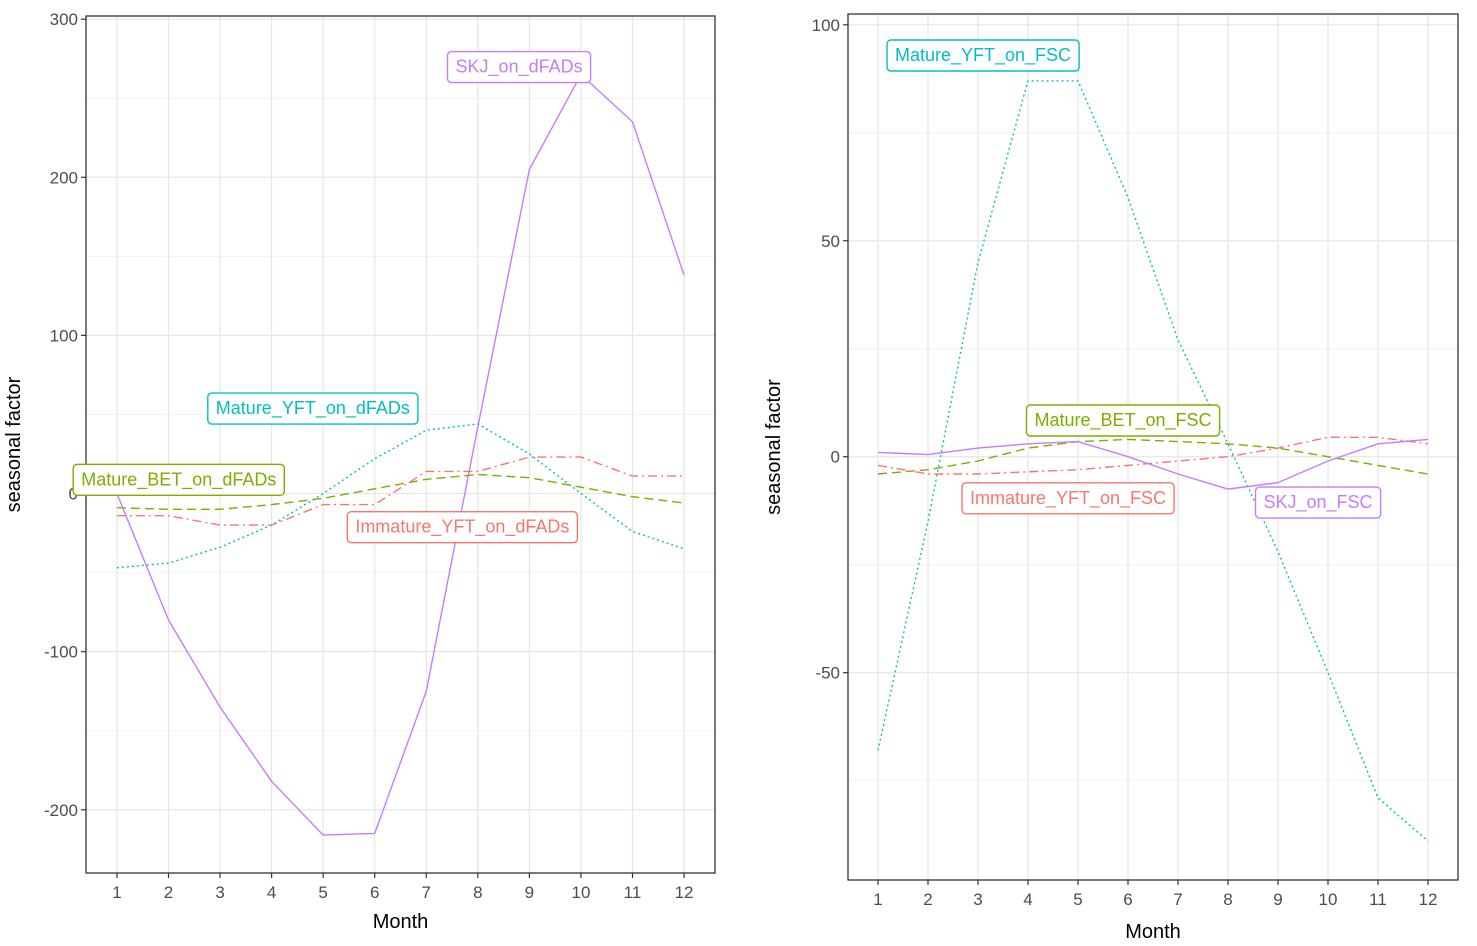  I want to click on left-x-tick-label: 12, so click(684, 892).